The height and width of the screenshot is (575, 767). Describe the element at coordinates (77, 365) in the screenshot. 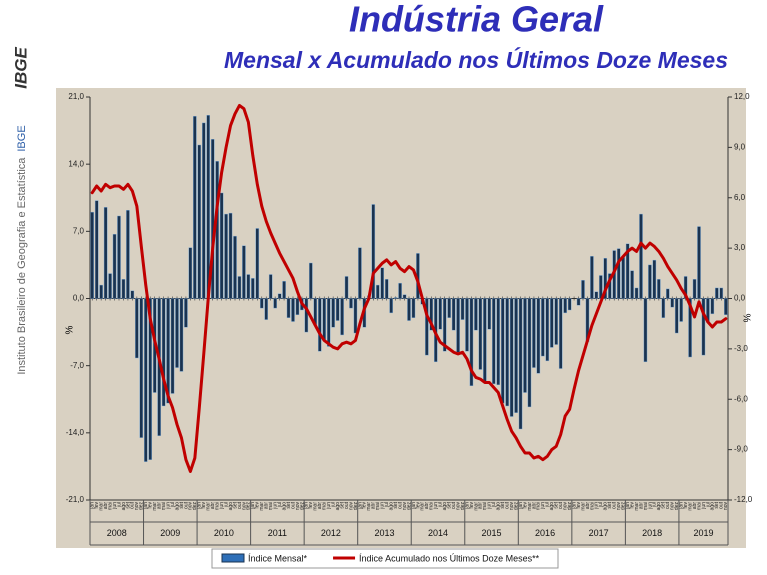

I see `y-tick-label: -7,0` at that location.